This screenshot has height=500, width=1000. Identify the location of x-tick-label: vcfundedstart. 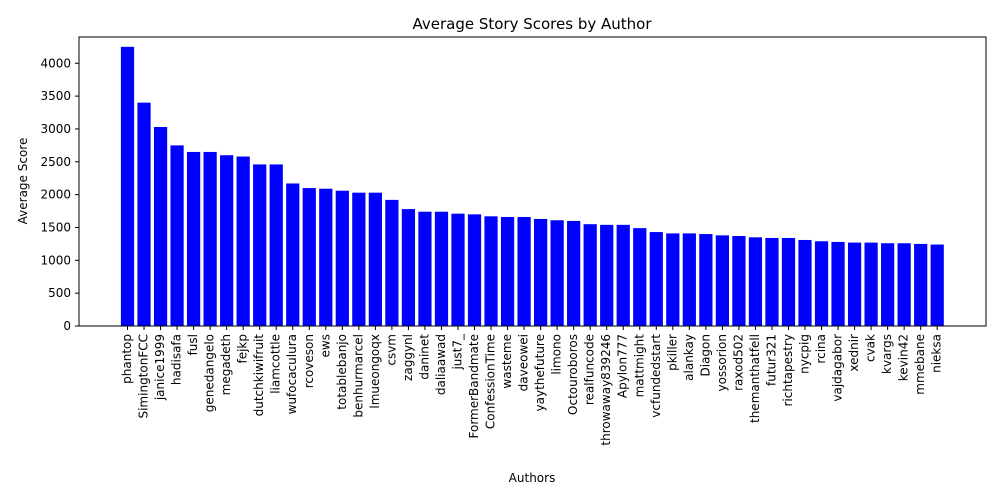
(656, 376).